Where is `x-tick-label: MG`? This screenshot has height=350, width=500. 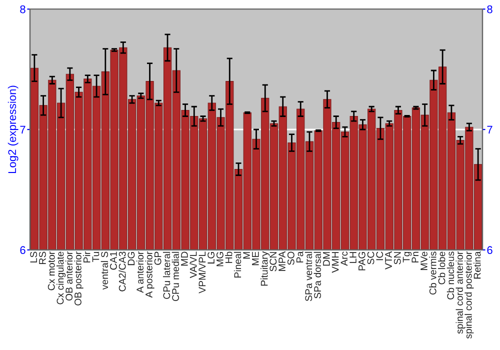
x-tick-label: MG is located at coordinates (220, 259).